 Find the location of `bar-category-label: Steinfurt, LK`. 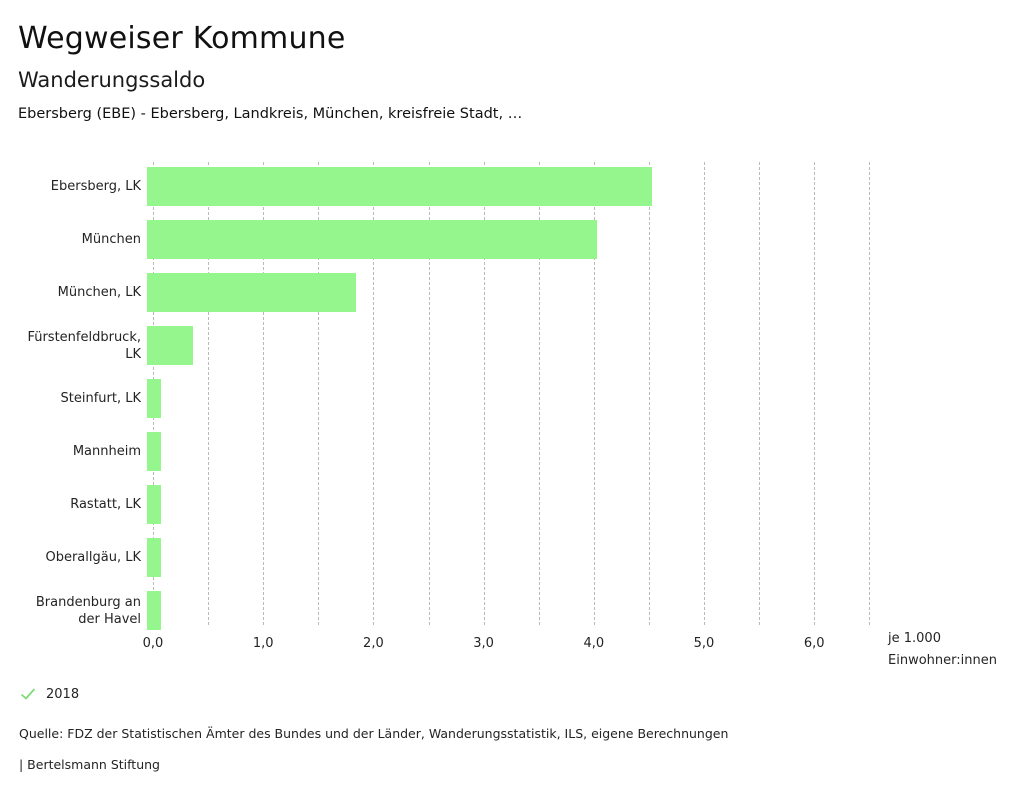

bar-category-label: Steinfurt, LK is located at coordinates (101, 398).